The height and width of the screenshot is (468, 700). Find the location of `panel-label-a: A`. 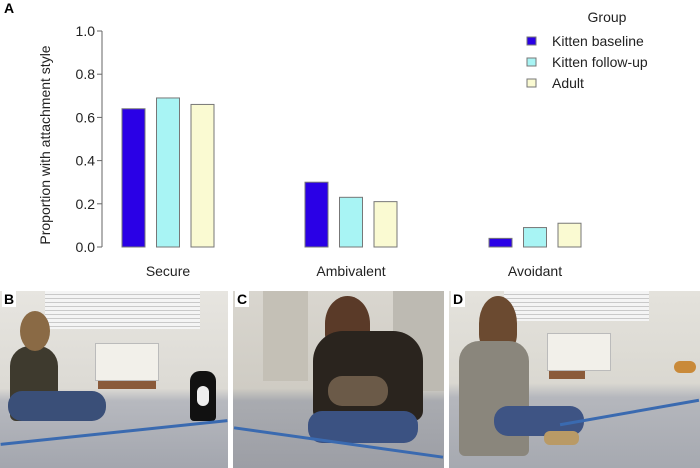

panel-label-a: A is located at coordinates (9, 8).